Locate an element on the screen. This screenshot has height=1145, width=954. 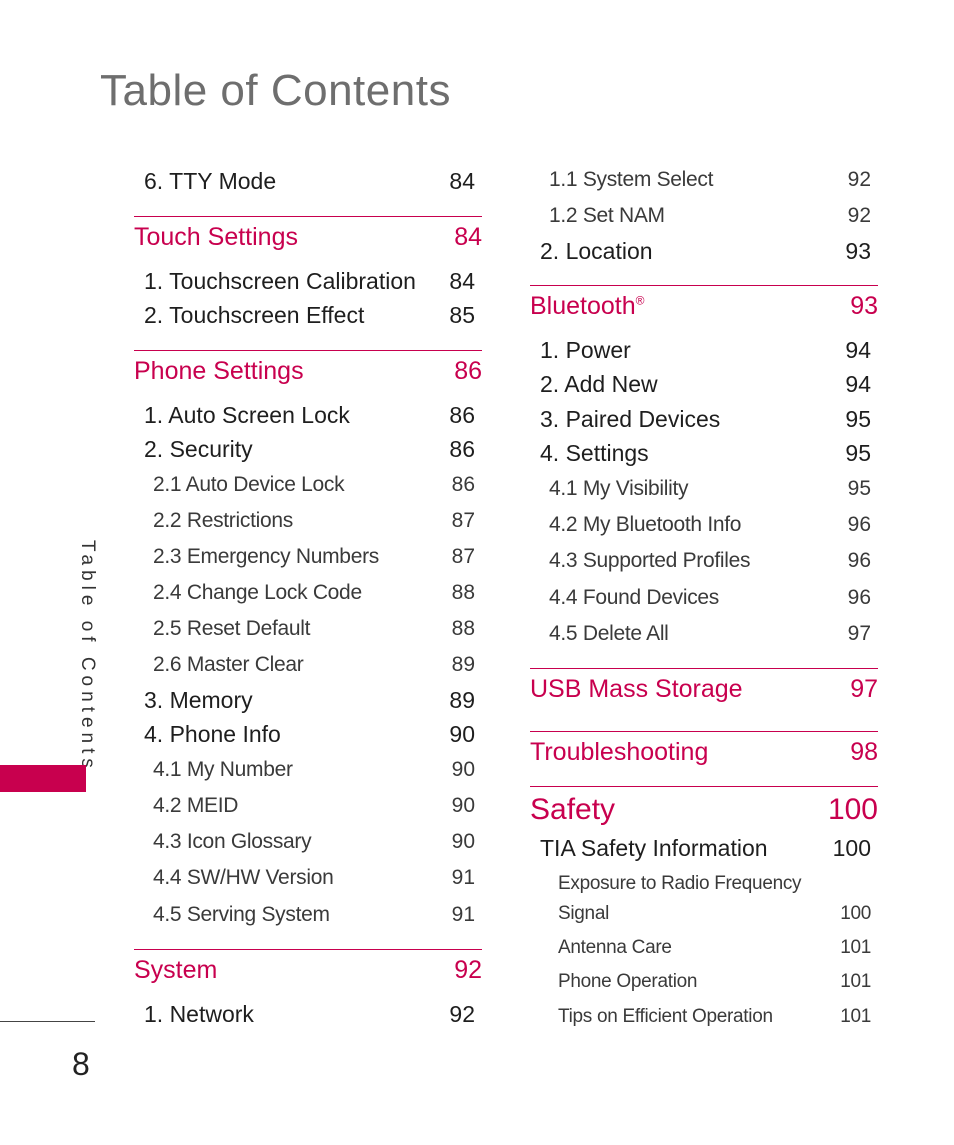
toc-entry-reset-default: 2.5 Reset Default 88 is located at coordinates (308, 629).